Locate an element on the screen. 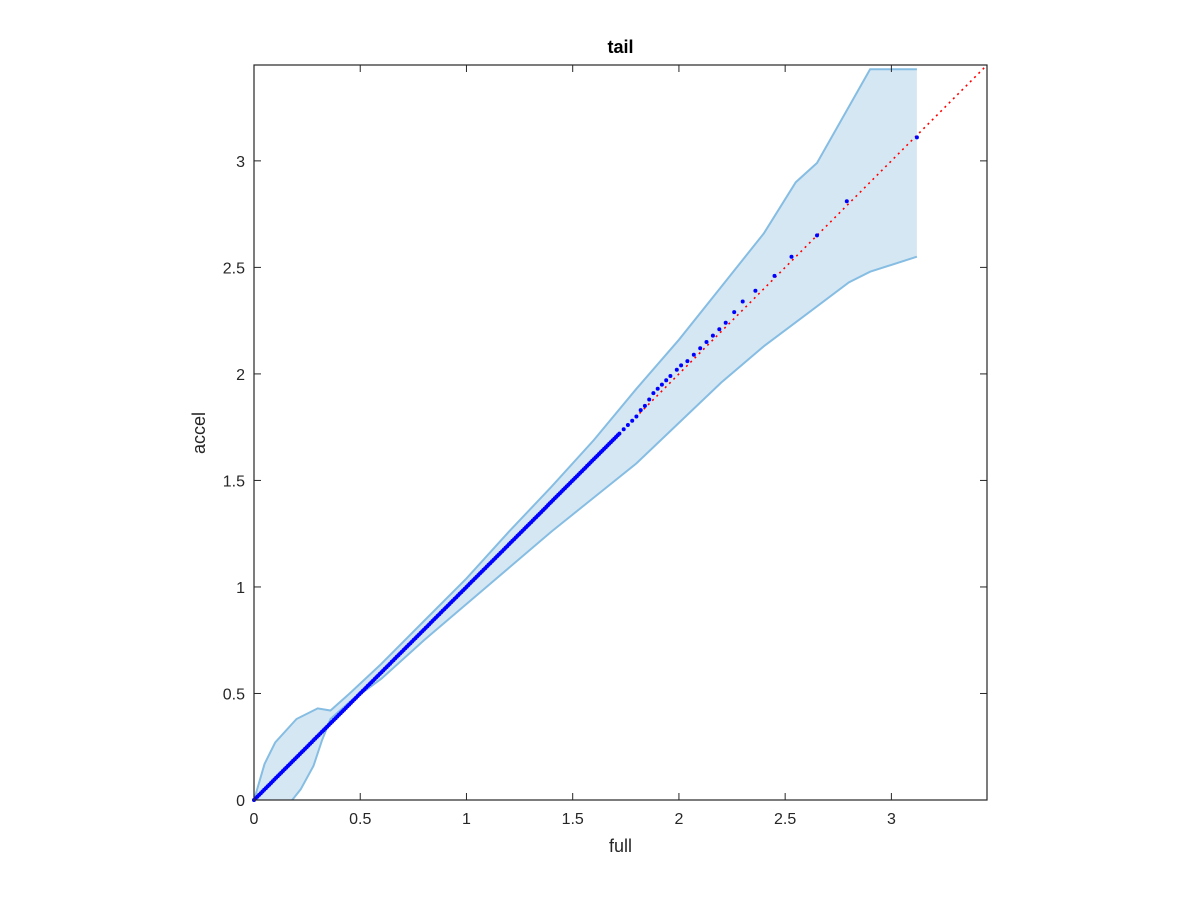  y-tick-label: 1.5 is located at coordinates (234, 481).